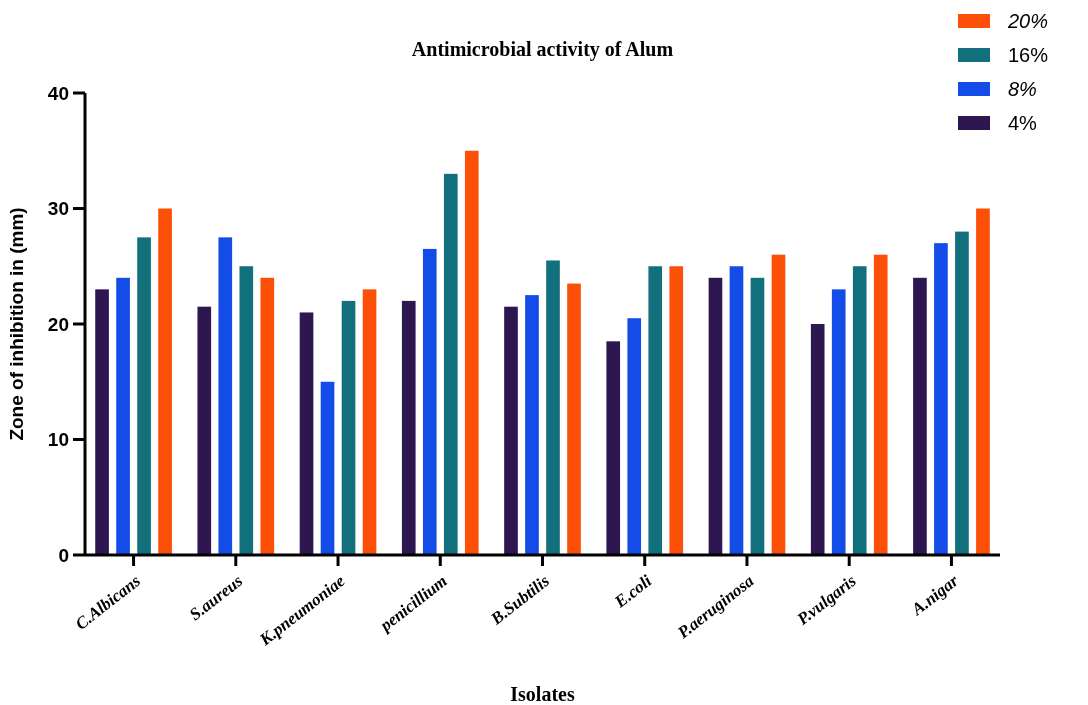 The width and height of the screenshot is (1088, 705). I want to click on chart-title: Antimicrobial activity of Alum, so click(542, 49).